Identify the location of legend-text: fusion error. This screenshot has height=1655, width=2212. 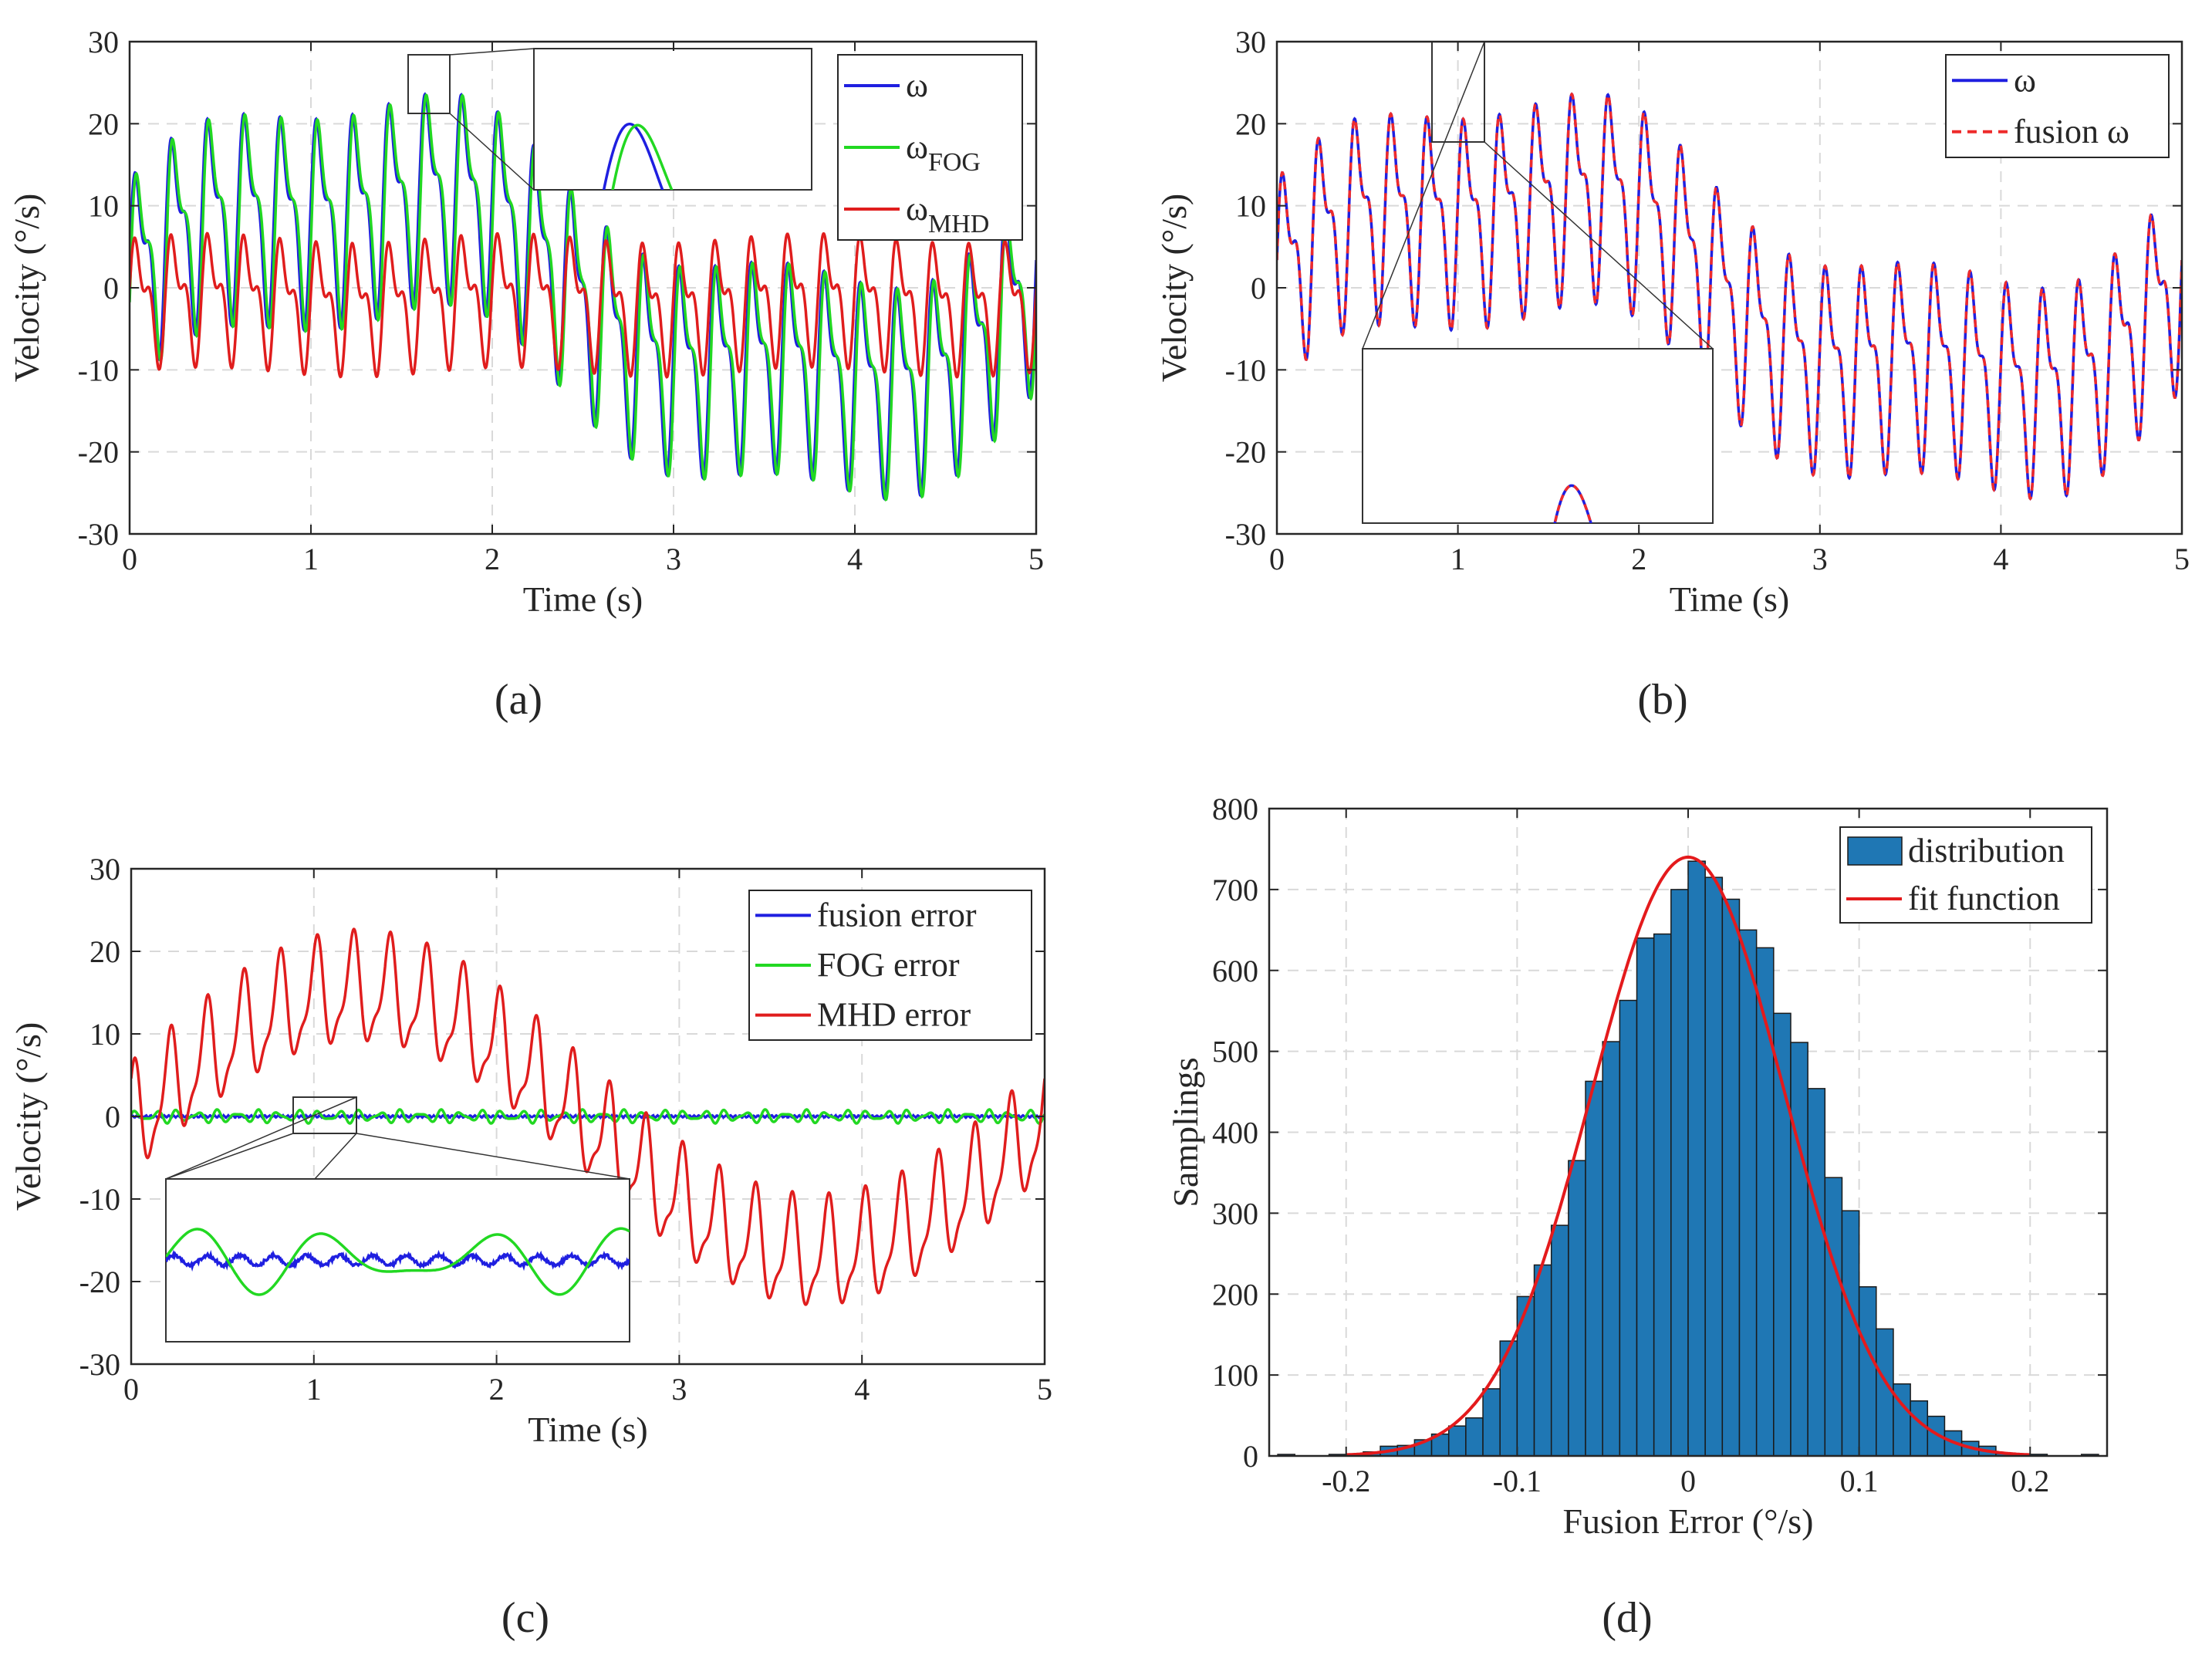
(897, 915).